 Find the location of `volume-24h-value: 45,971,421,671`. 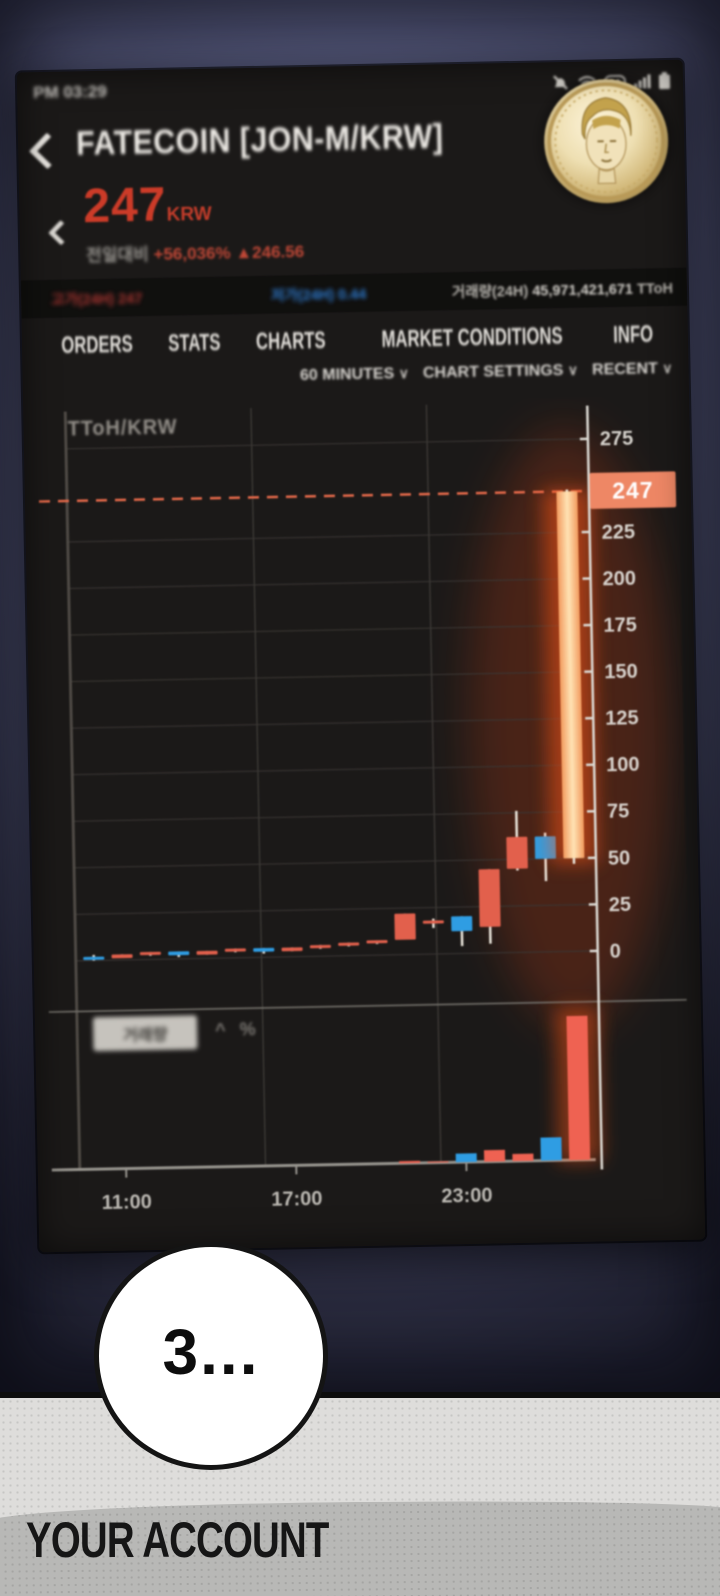

volume-24h-value: 45,971,421,671 is located at coordinates (583, 290).